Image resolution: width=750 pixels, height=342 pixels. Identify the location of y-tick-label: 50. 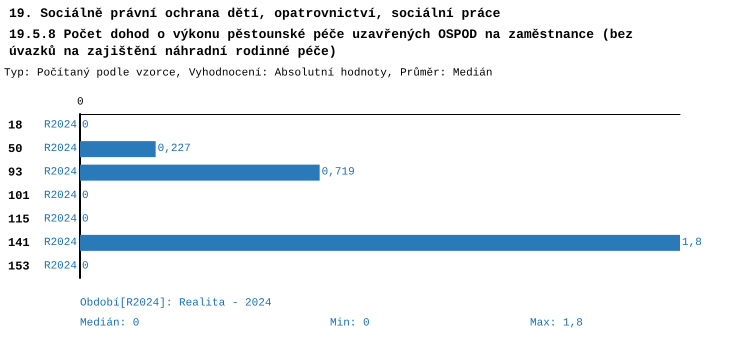
(15, 149).